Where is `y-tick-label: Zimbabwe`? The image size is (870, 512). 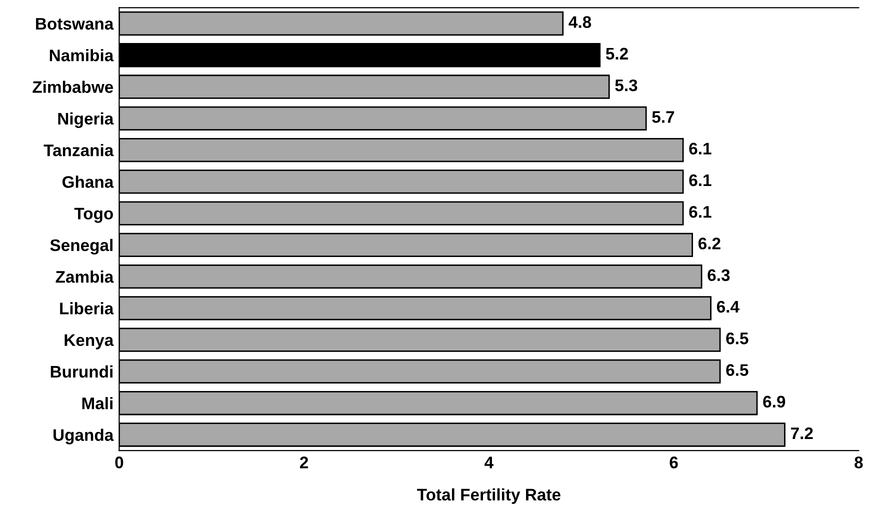 y-tick-label: Zimbabwe is located at coordinates (73, 86).